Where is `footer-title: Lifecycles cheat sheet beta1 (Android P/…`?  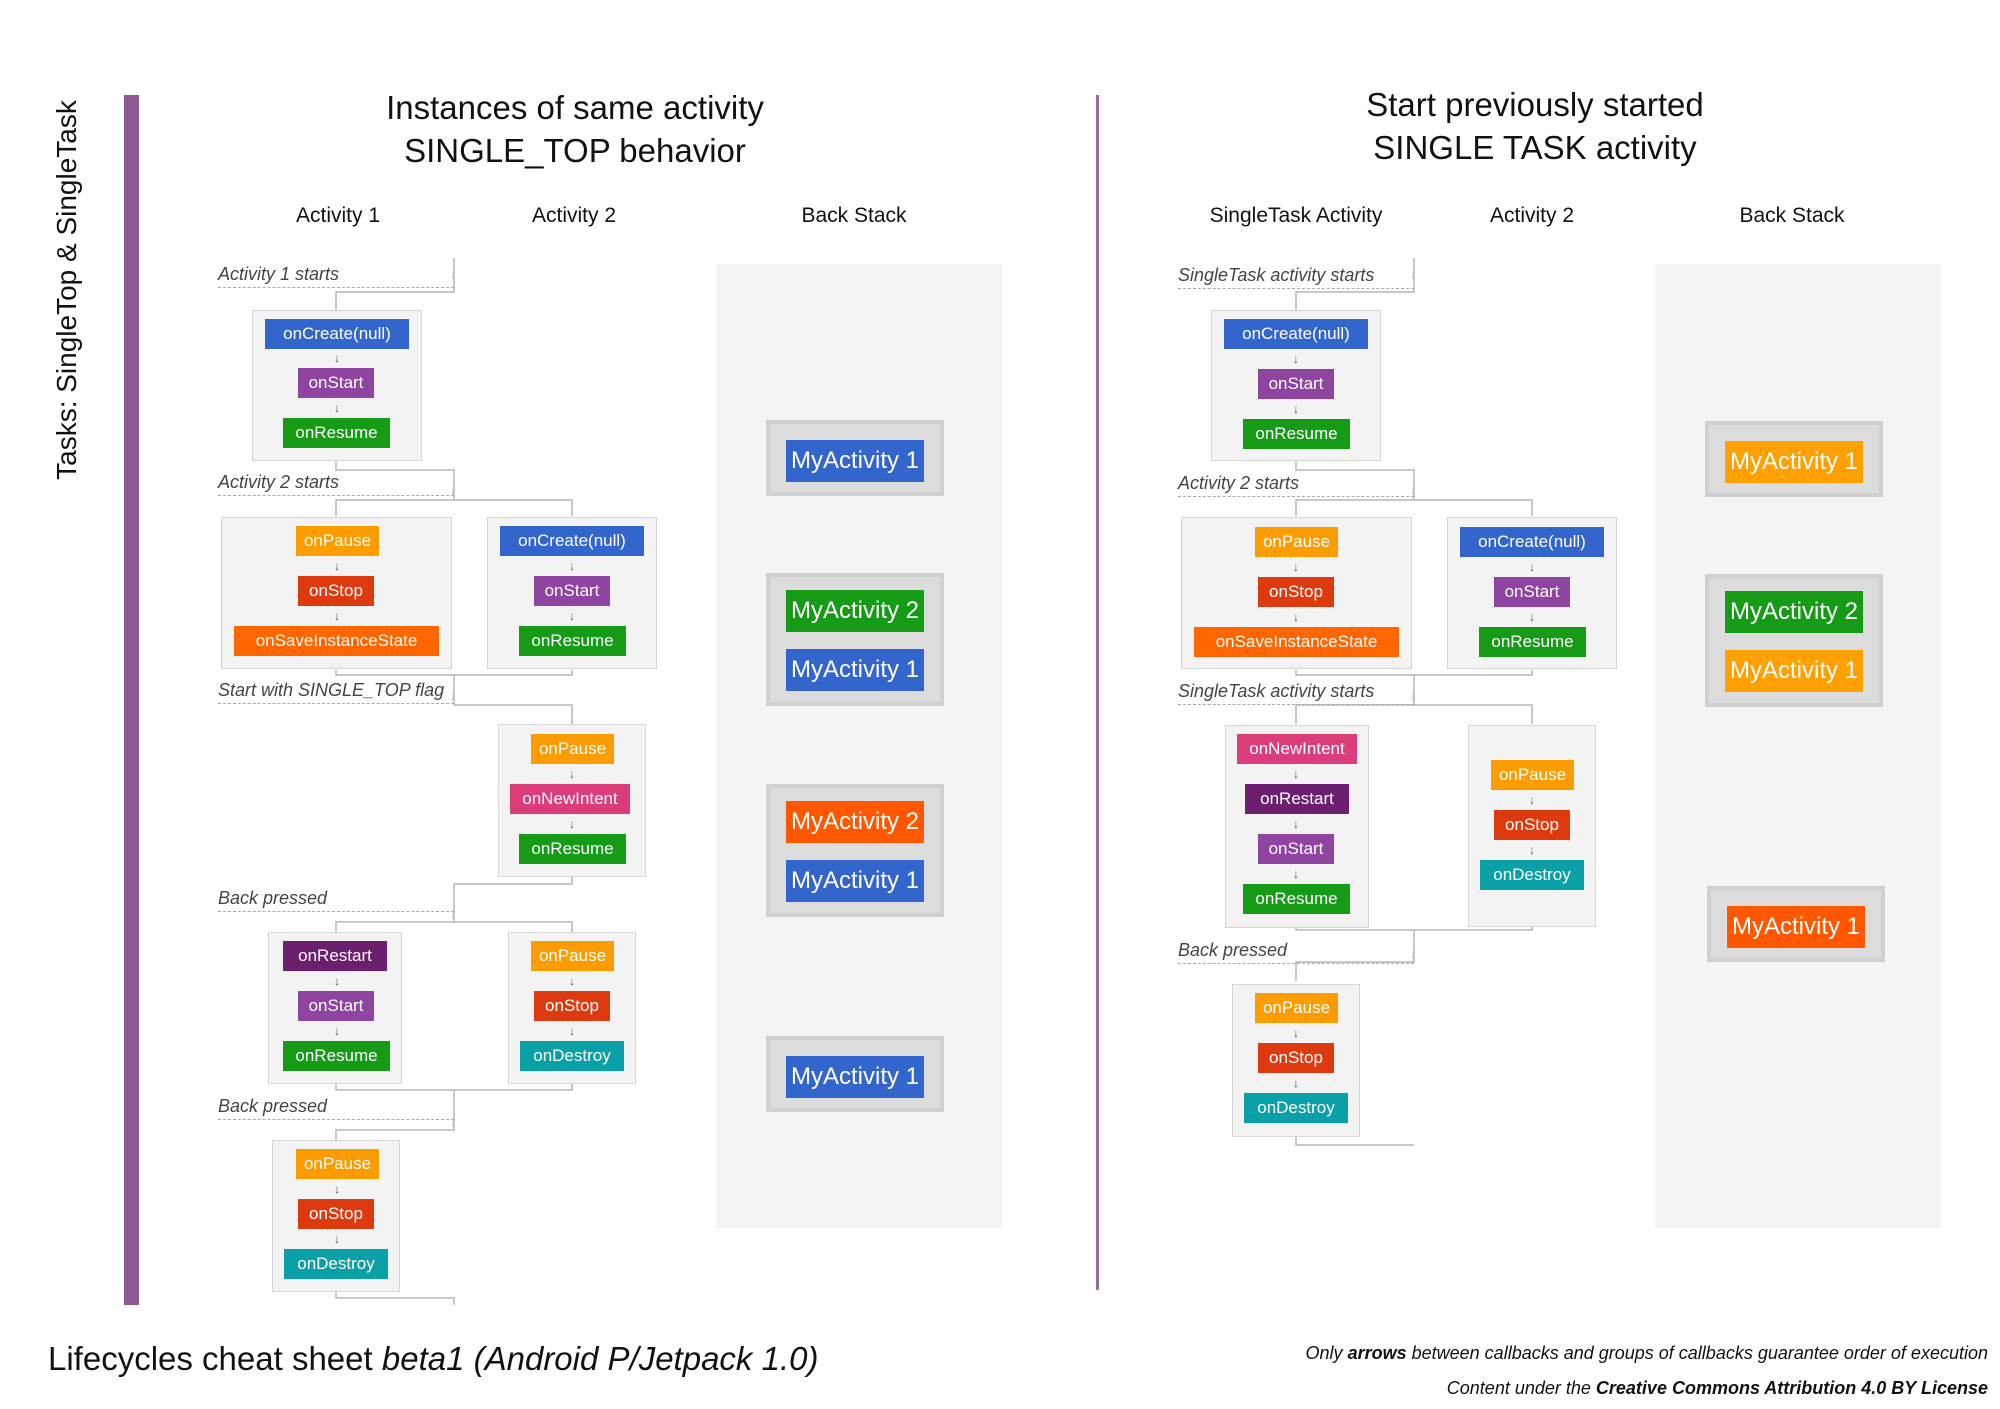 footer-title: Lifecycles cheat sheet beta1 (Android P/… is located at coordinates (433, 1359).